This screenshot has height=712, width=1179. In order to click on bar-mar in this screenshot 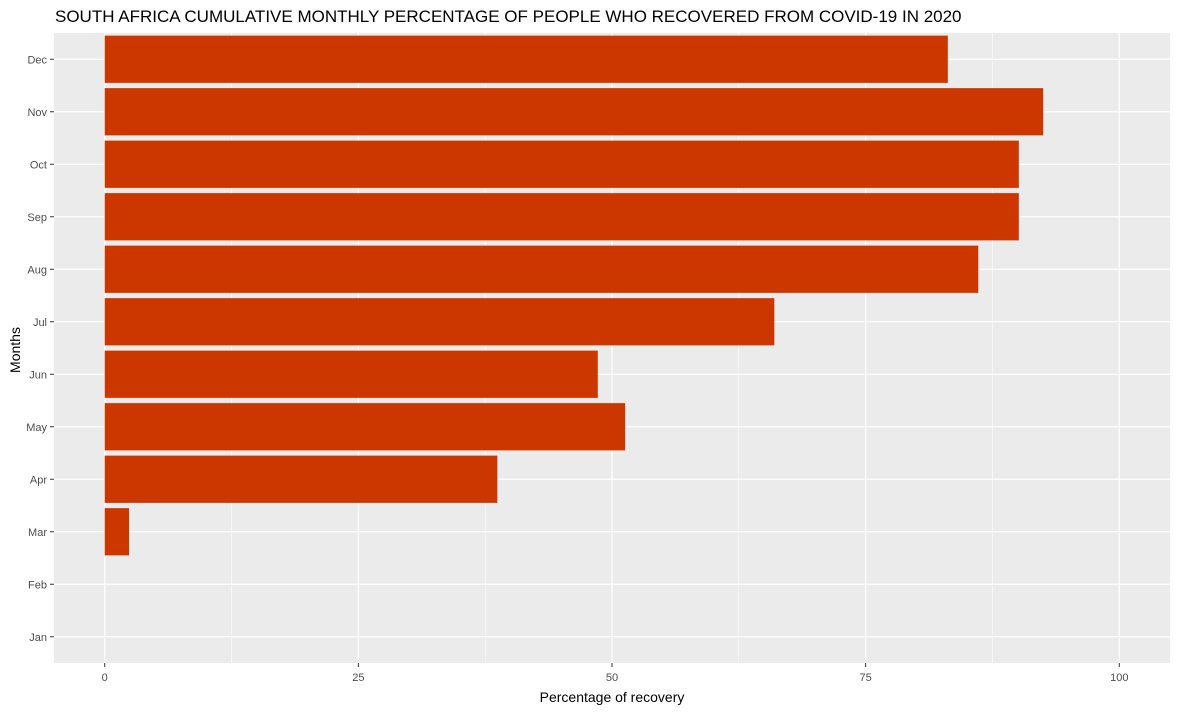, I will do `click(117, 532)`.